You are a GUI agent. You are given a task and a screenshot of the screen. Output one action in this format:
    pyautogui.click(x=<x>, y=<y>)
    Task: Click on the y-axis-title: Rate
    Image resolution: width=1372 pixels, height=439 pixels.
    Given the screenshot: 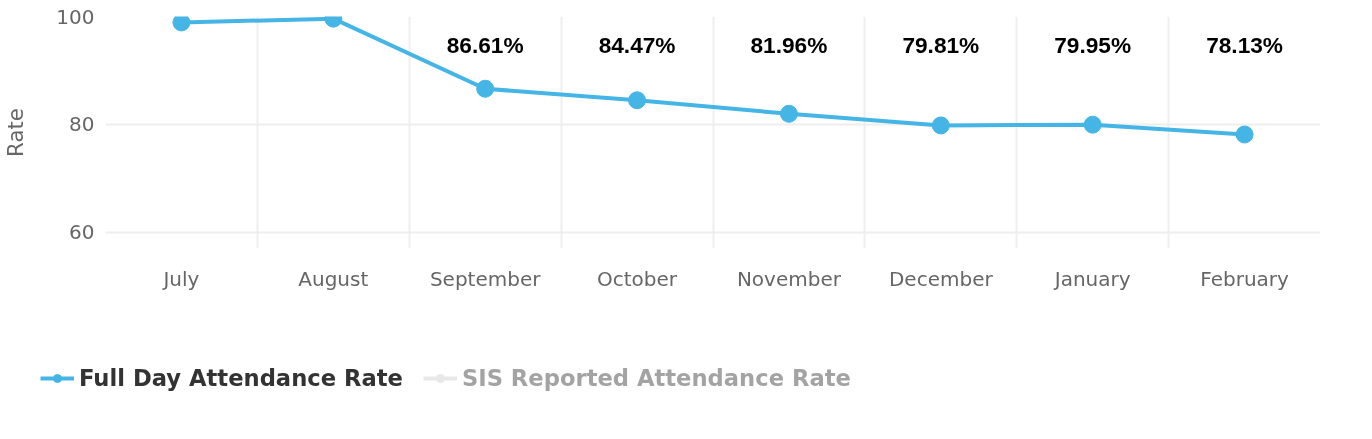 What is the action you would take?
    pyautogui.click(x=16, y=132)
    